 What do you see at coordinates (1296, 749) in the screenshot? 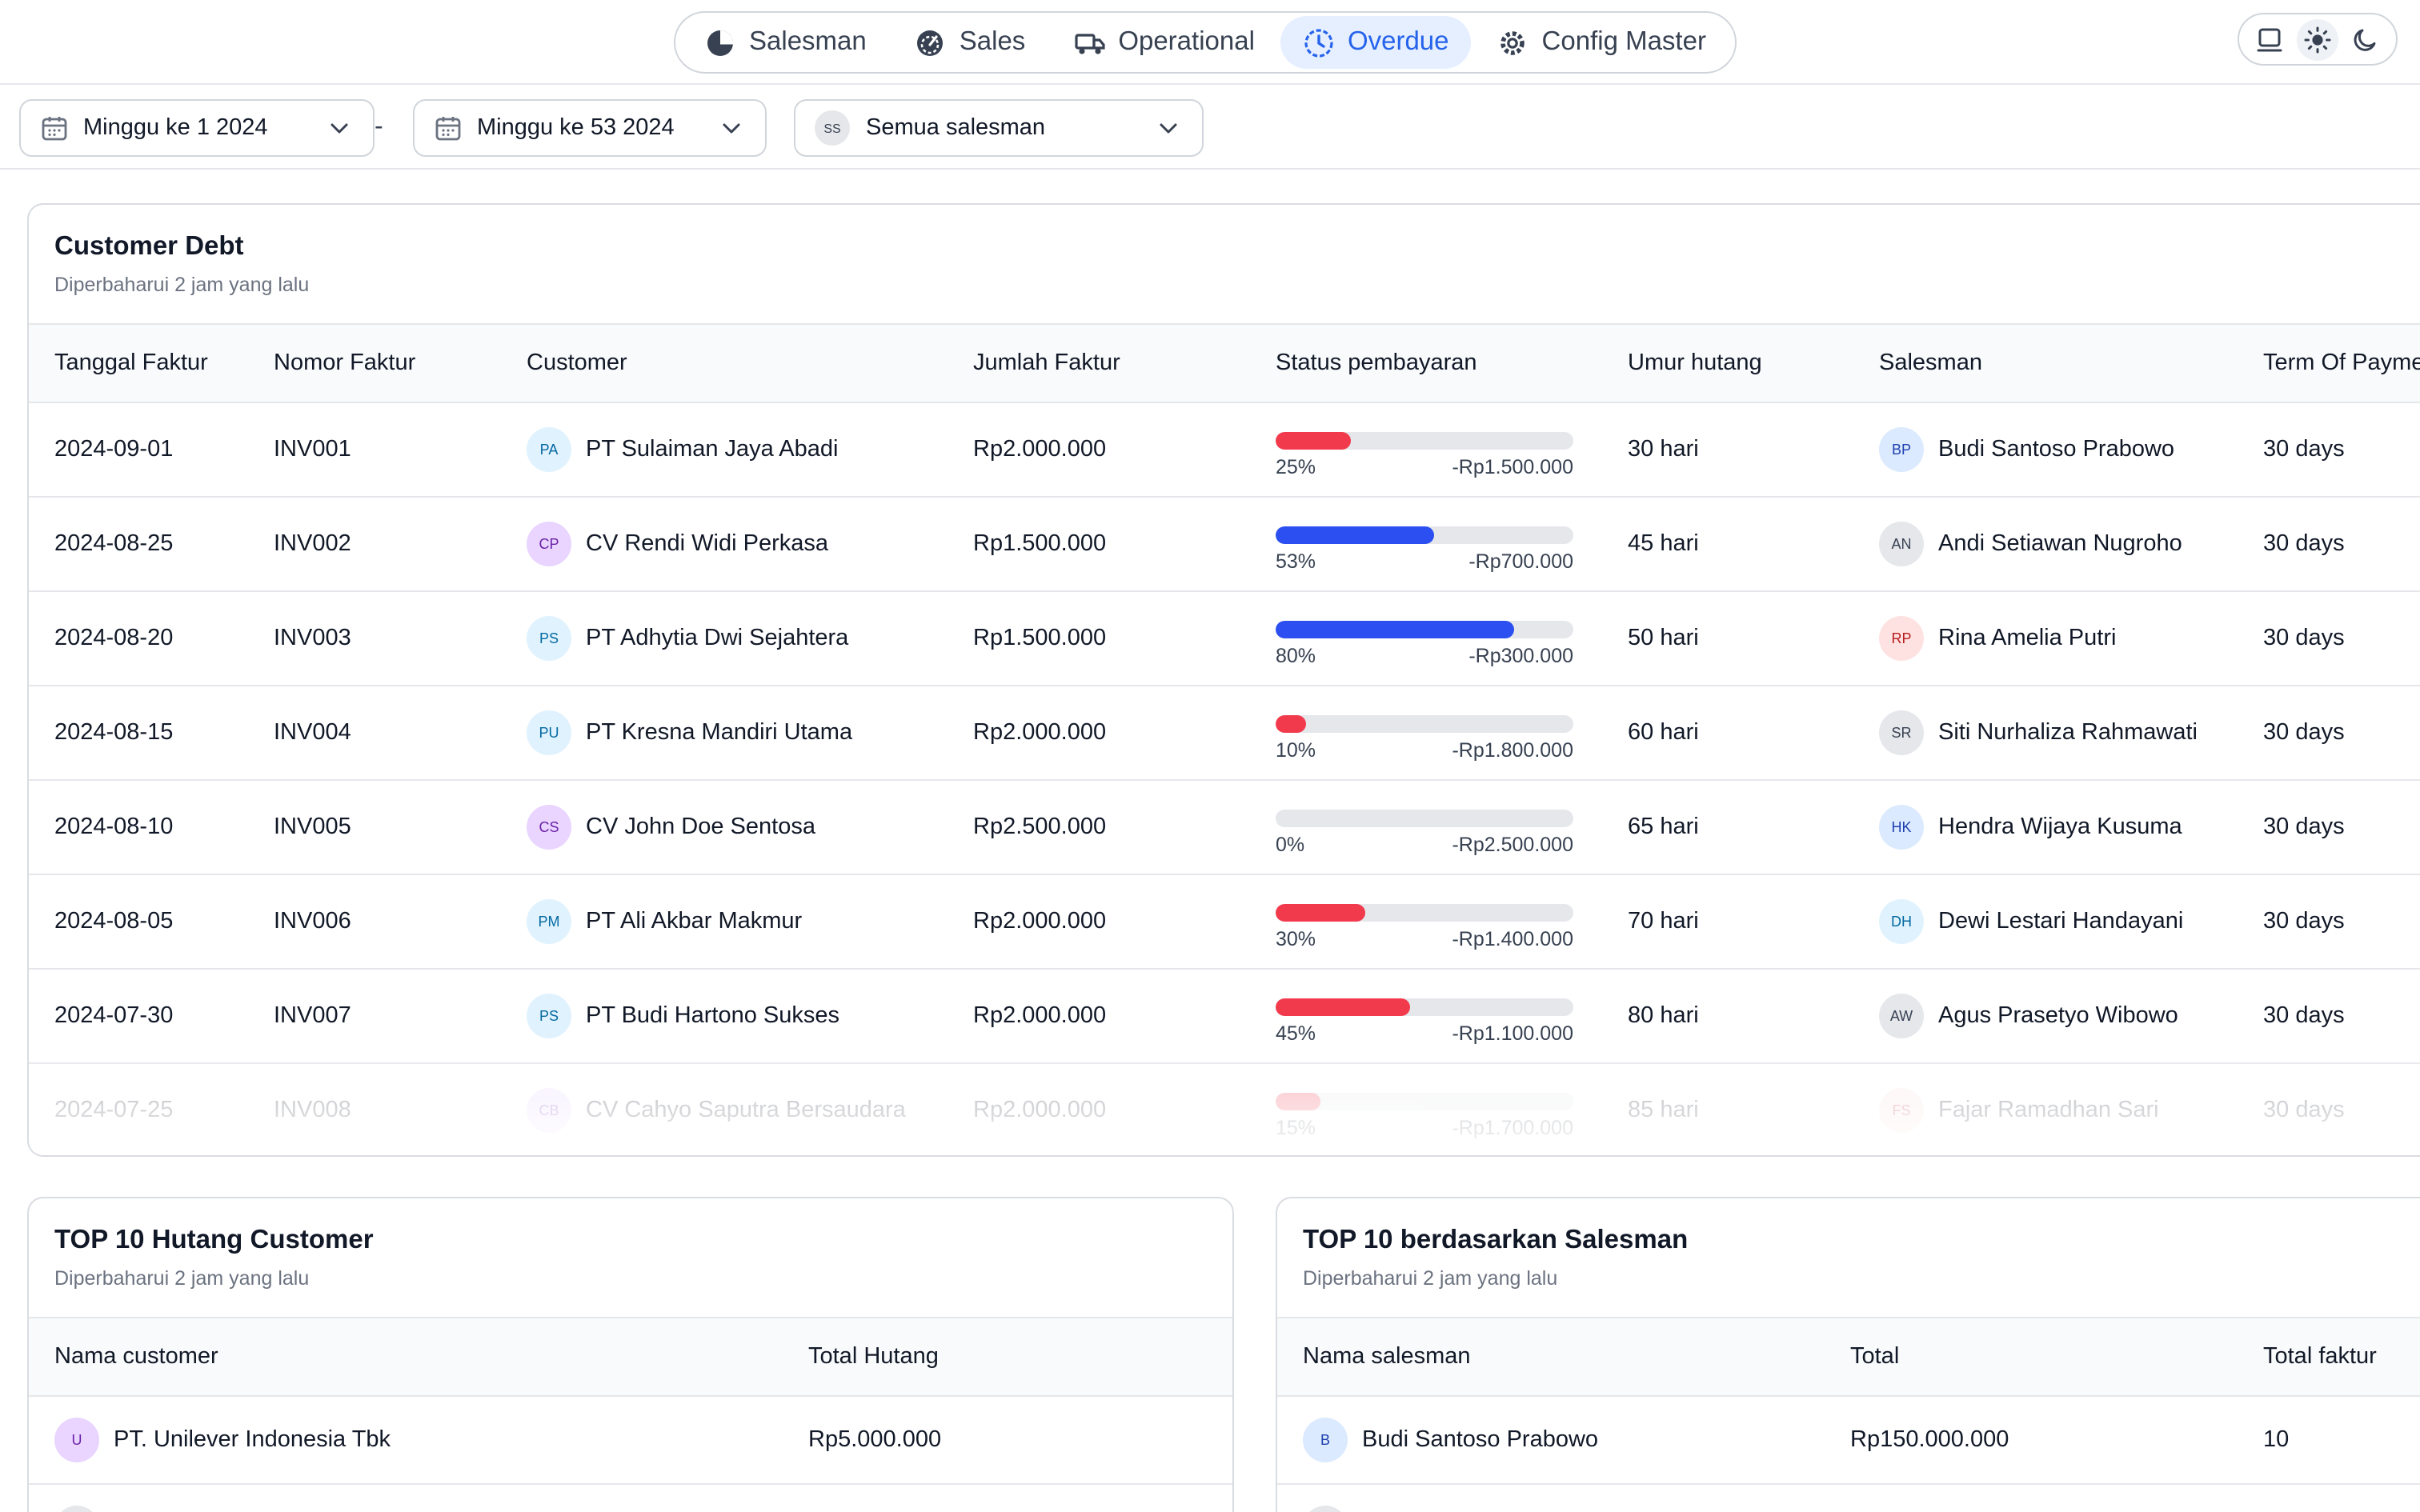
I see `paid-percentage: 10%` at bounding box center [1296, 749].